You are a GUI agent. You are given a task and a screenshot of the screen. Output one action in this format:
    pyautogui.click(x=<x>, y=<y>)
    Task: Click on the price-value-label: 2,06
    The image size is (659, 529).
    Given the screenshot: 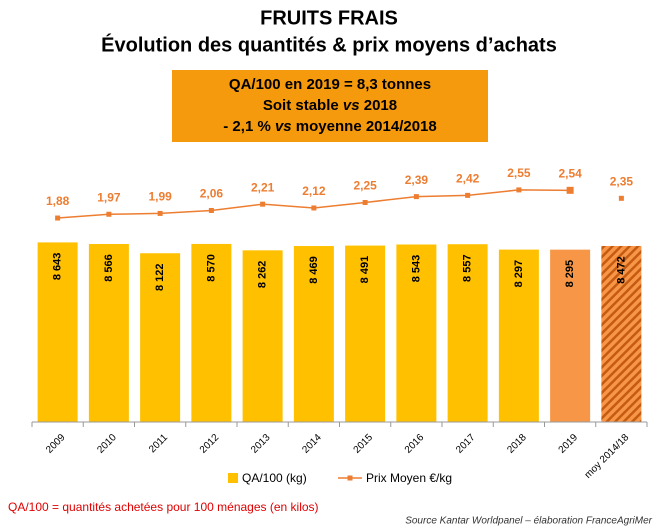 What is the action you would take?
    pyautogui.click(x=212, y=194)
    